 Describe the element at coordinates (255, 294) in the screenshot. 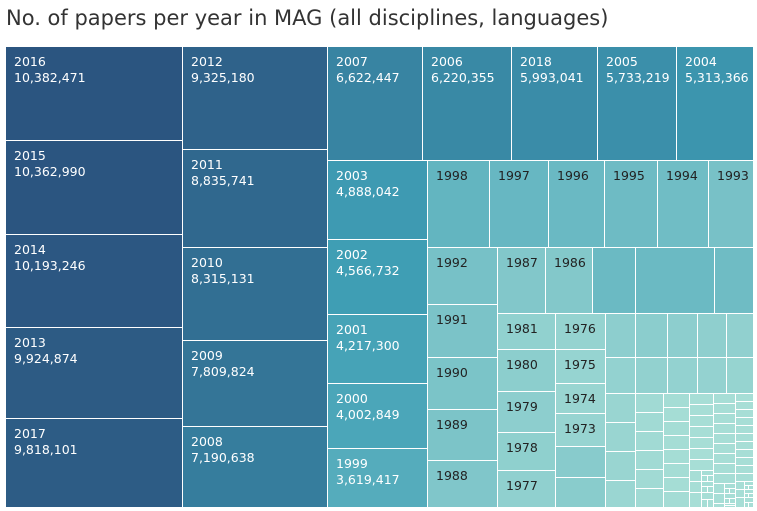

I see `tile-2010: 2010 8,315,131` at that location.